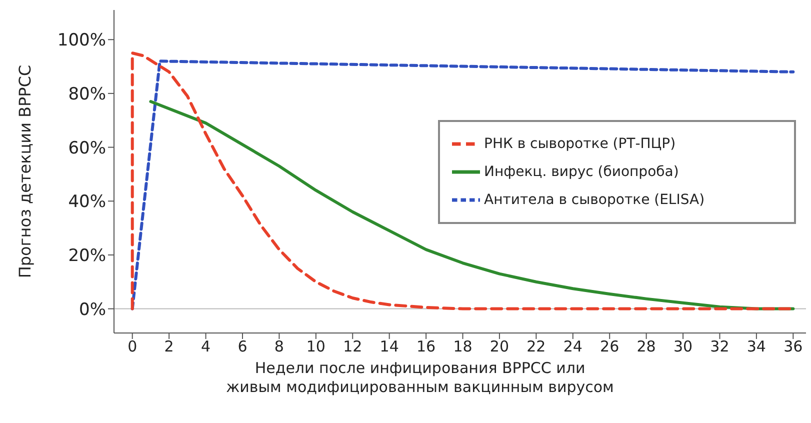  What do you see at coordinates (500, 347) in the screenshot?
I see `x-tick-label: 20` at bounding box center [500, 347].